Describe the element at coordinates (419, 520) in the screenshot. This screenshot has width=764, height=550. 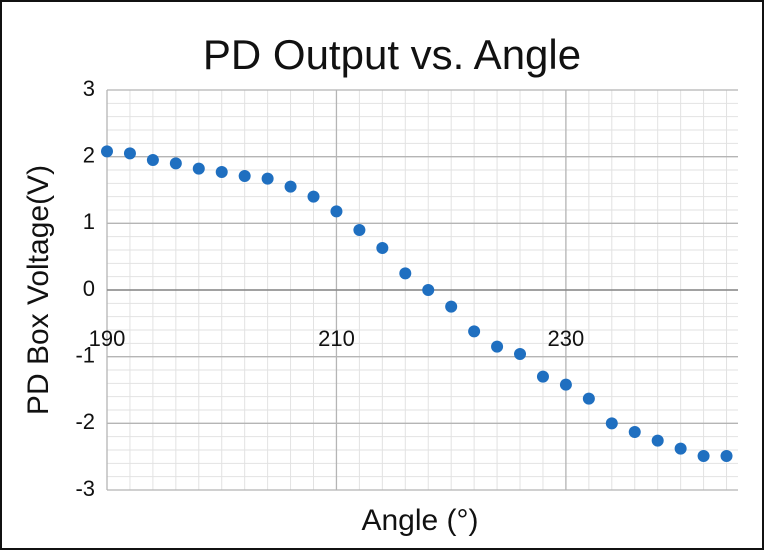
I see `x-axis-label: Angle (°)` at that location.